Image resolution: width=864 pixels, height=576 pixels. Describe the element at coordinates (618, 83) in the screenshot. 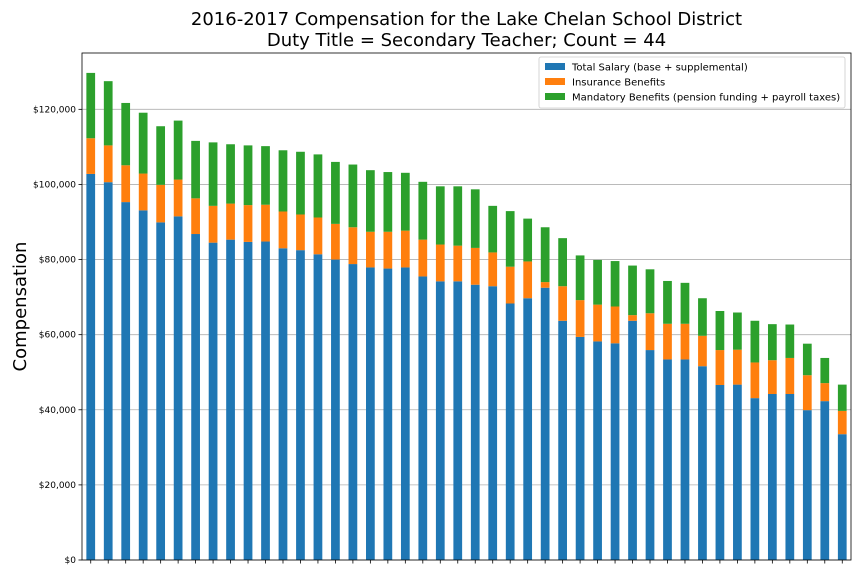

I see `legend-label: Insurance Benefits` at that location.